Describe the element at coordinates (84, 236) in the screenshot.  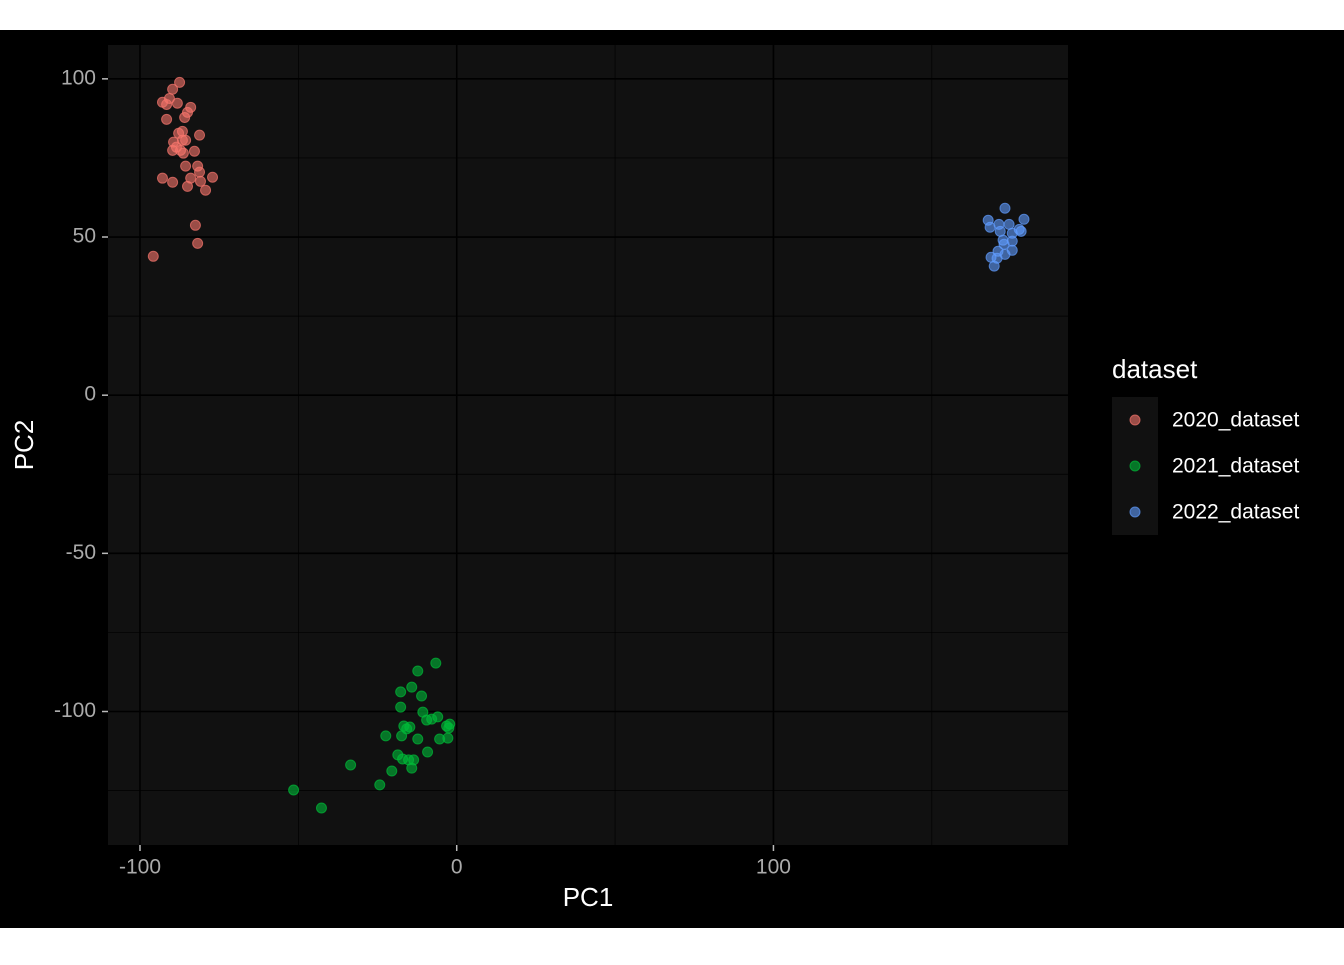
I see `y-tick-label: 50` at that location.